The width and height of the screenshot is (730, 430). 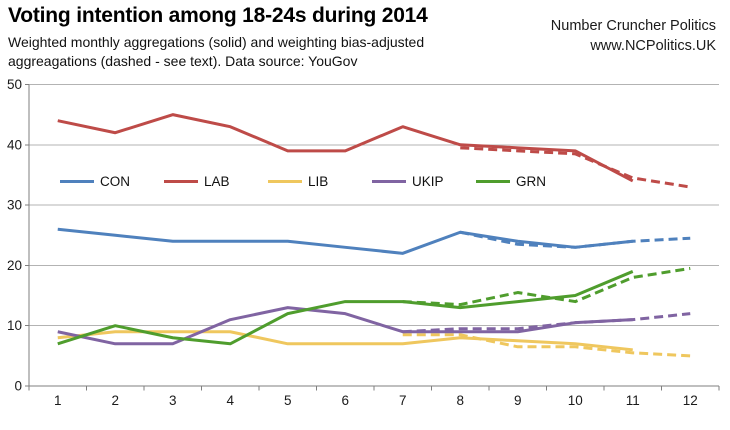 I want to click on series-lab-bias-adjusted, so click(x=575, y=167).